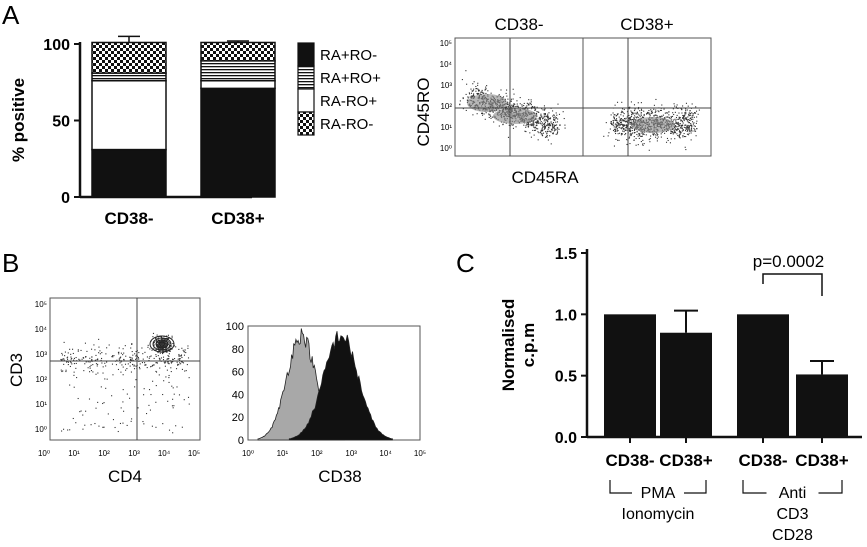 This screenshot has height=547, width=867. Describe the element at coordinates (317, 453) in the screenshot. I see `b-hist-x-tick-label: 10²` at that location.